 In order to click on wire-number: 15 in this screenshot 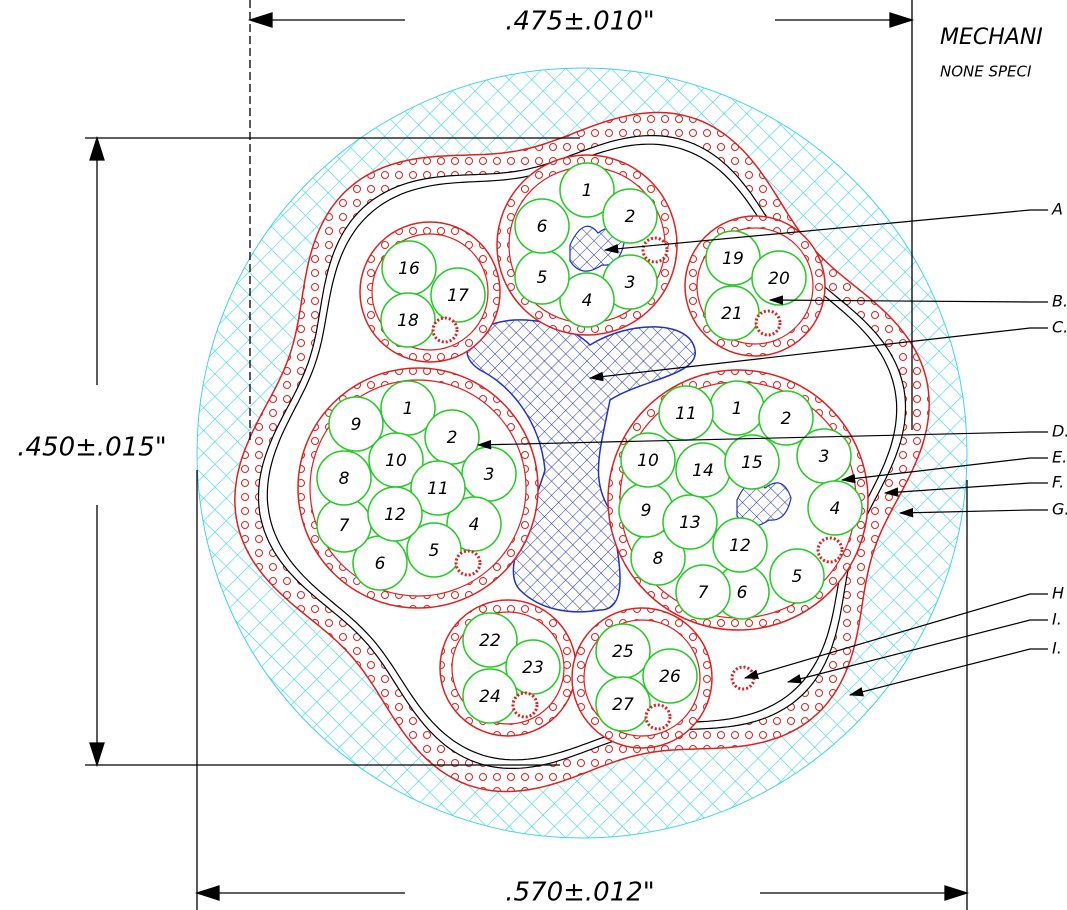, I will do `click(752, 463)`.